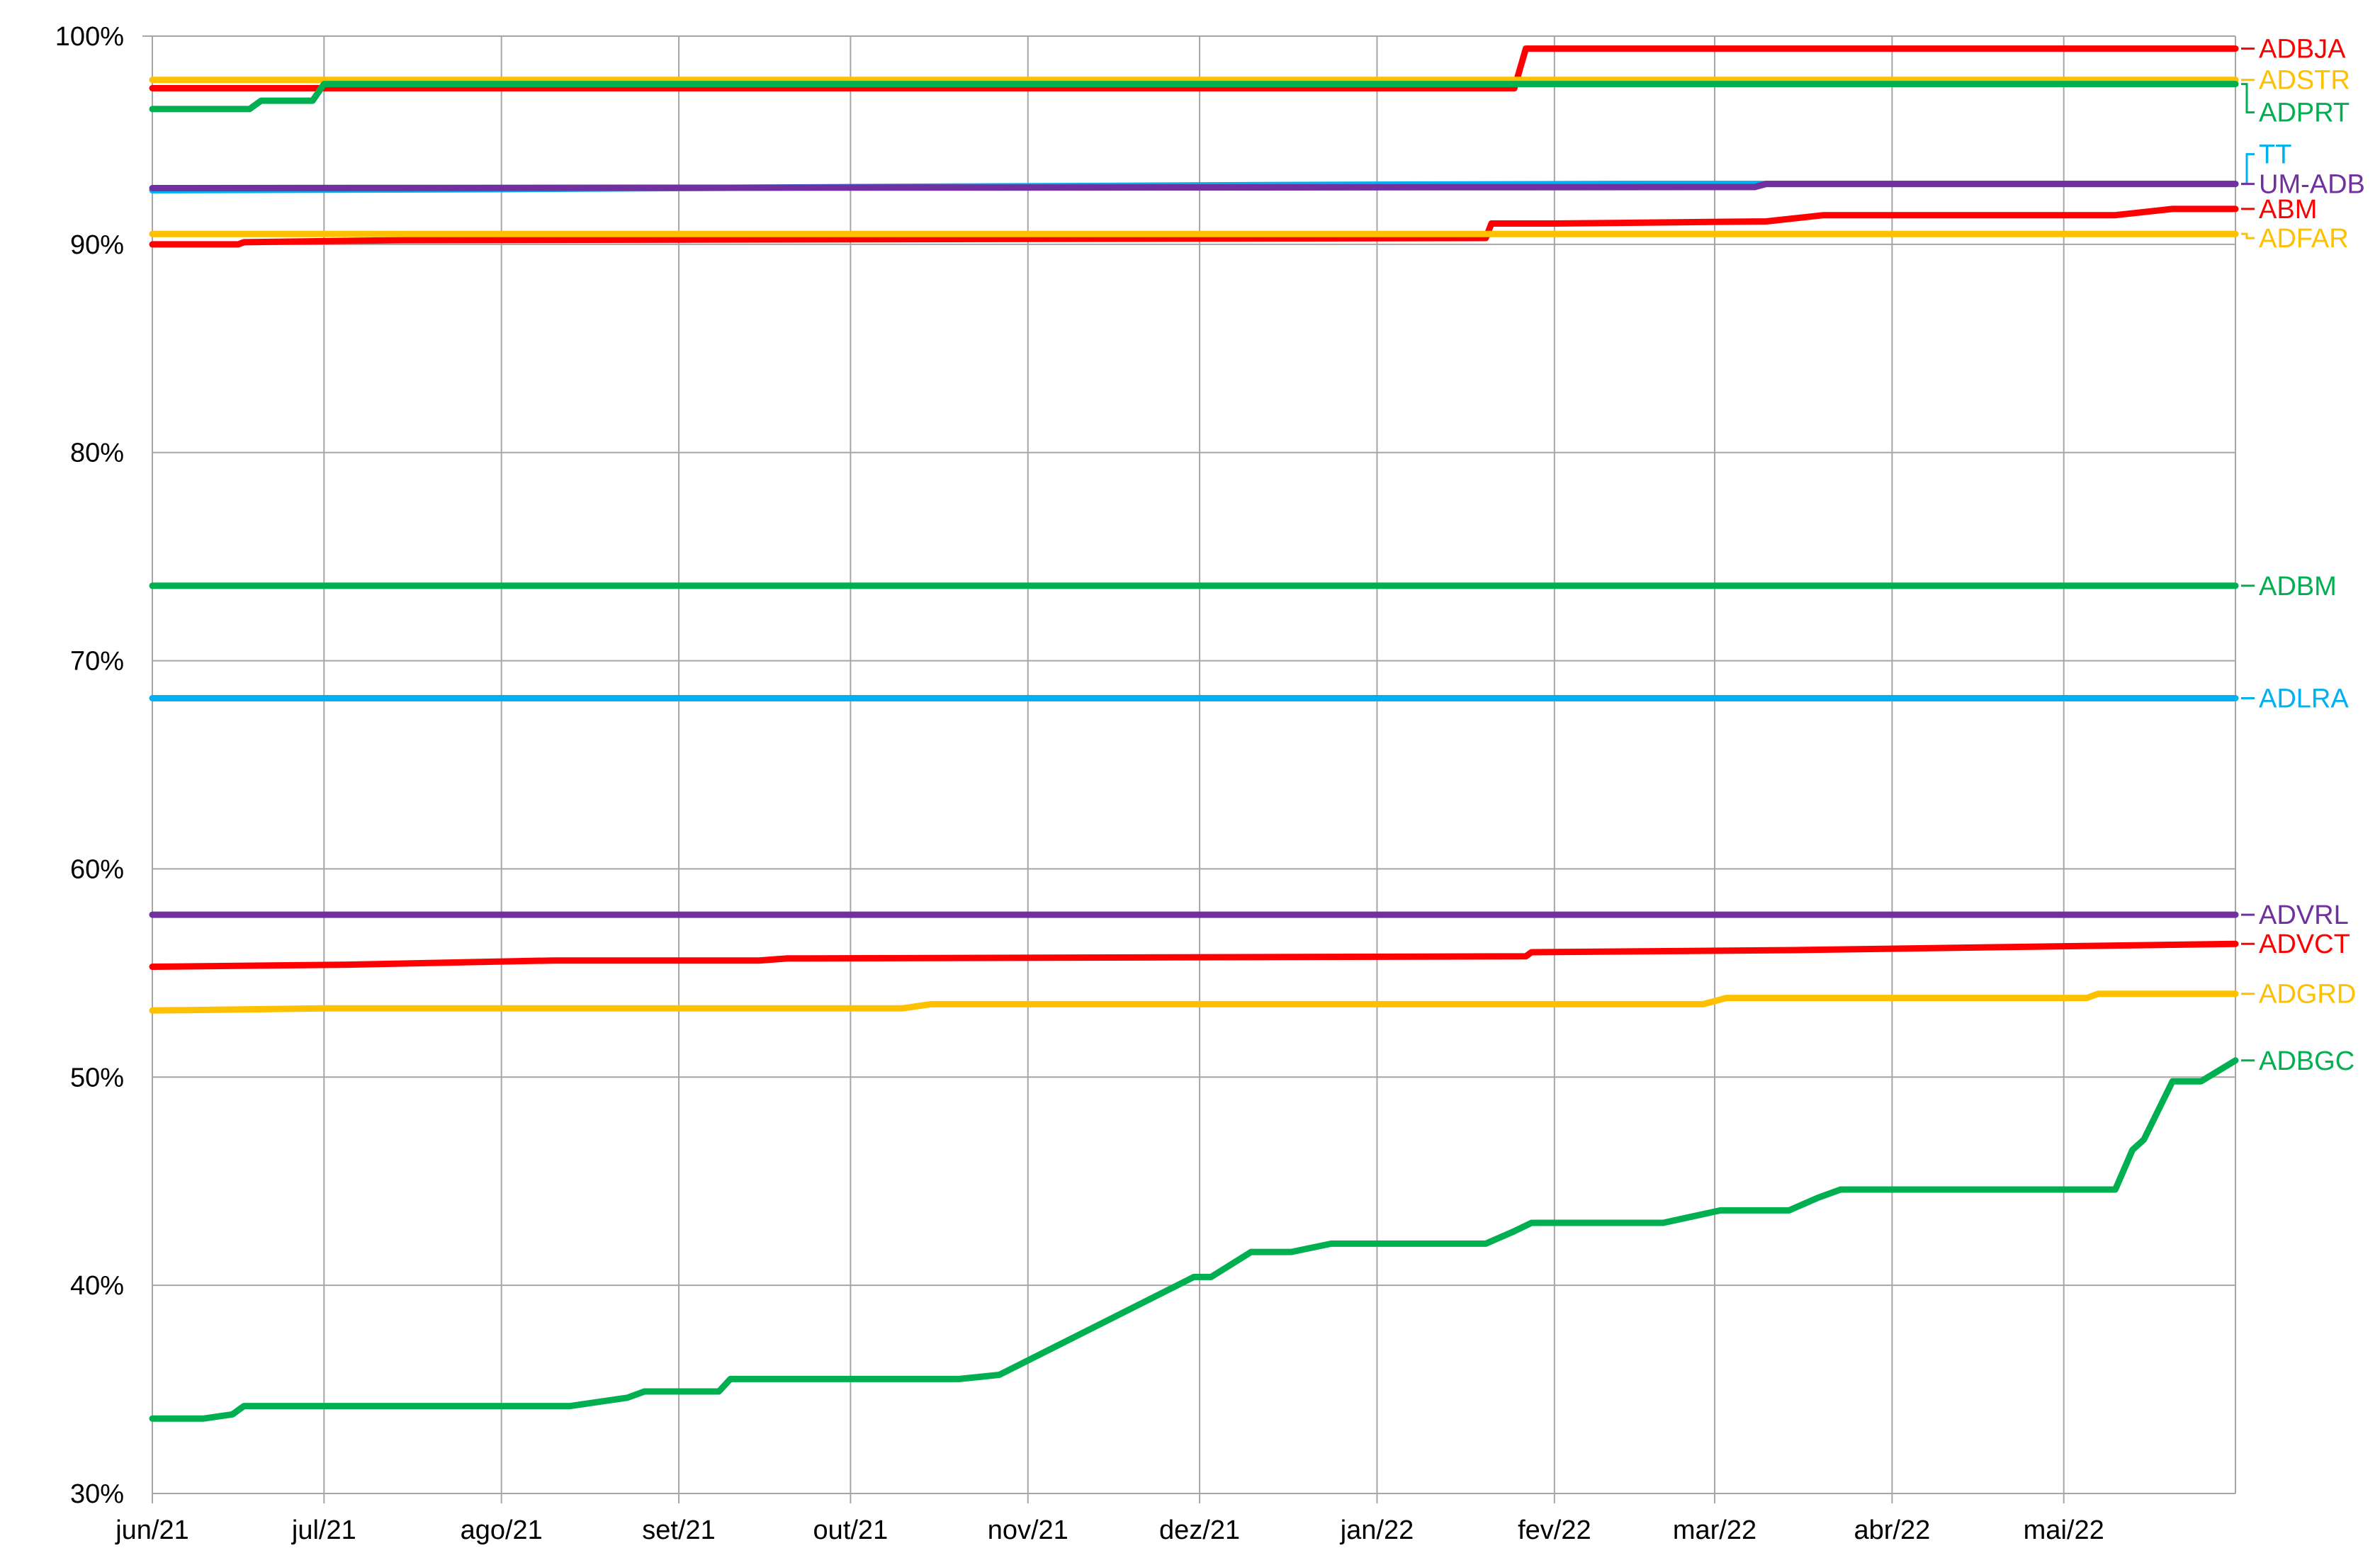 The height and width of the screenshot is (1553, 2380). I want to click on series-label-tt: TT, so click(2275, 155).